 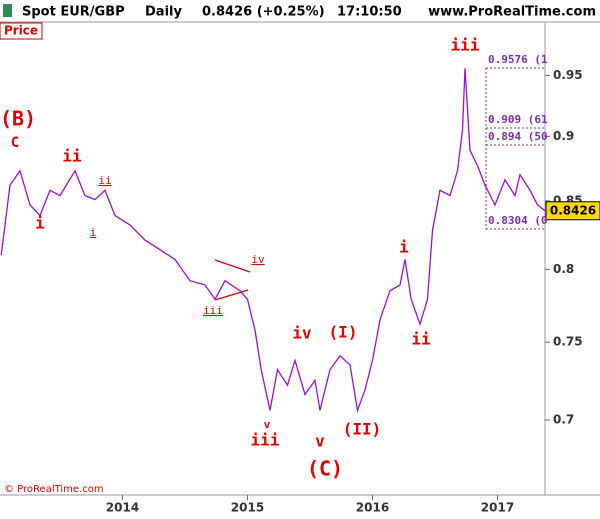 What do you see at coordinates (568, 342) in the screenshot?
I see `y-tick-label: 0.75` at bounding box center [568, 342].